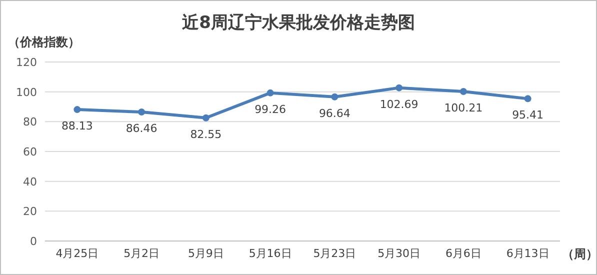  What do you see at coordinates (399, 104) in the screenshot?
I see `data-label: 102.69` at bounding box center [399, 104].